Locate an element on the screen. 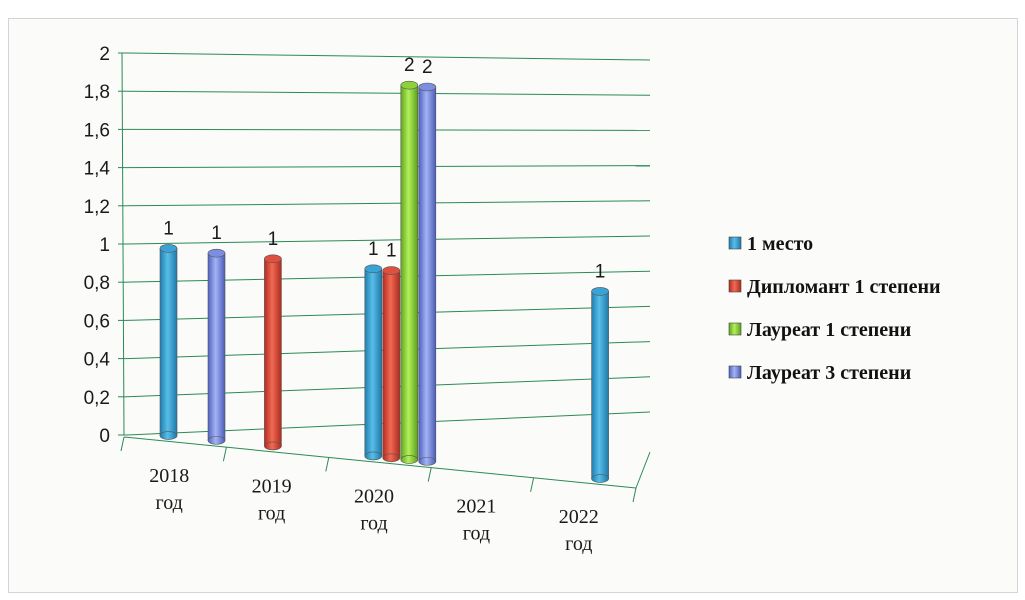  legend-item: Лауреат 1 степени is located at coordinates (819, 330).